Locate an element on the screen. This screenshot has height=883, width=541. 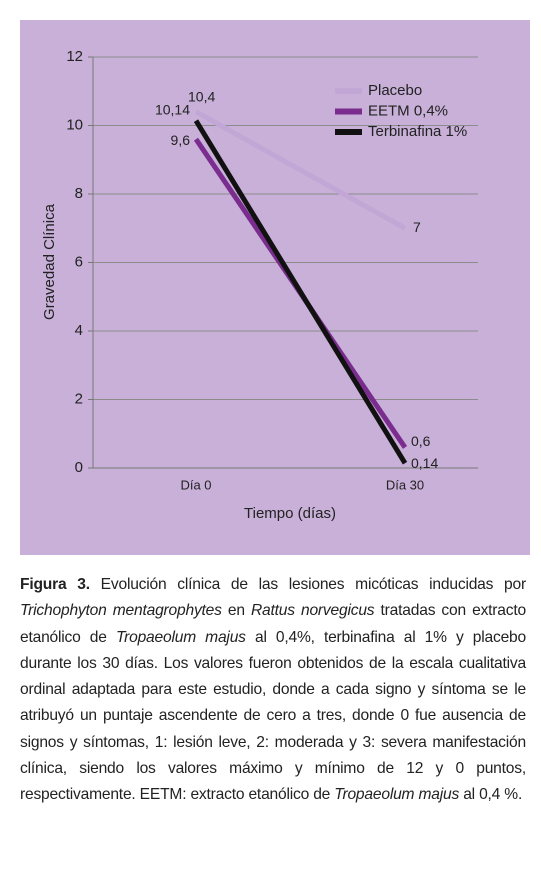
y-tick-label: 6 is located at coordinates (79, 261).